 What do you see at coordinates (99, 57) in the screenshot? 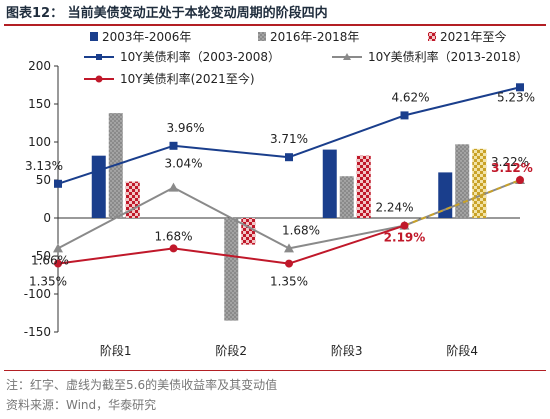
I see `legend-square-marker` at bounding box center [99, 57].